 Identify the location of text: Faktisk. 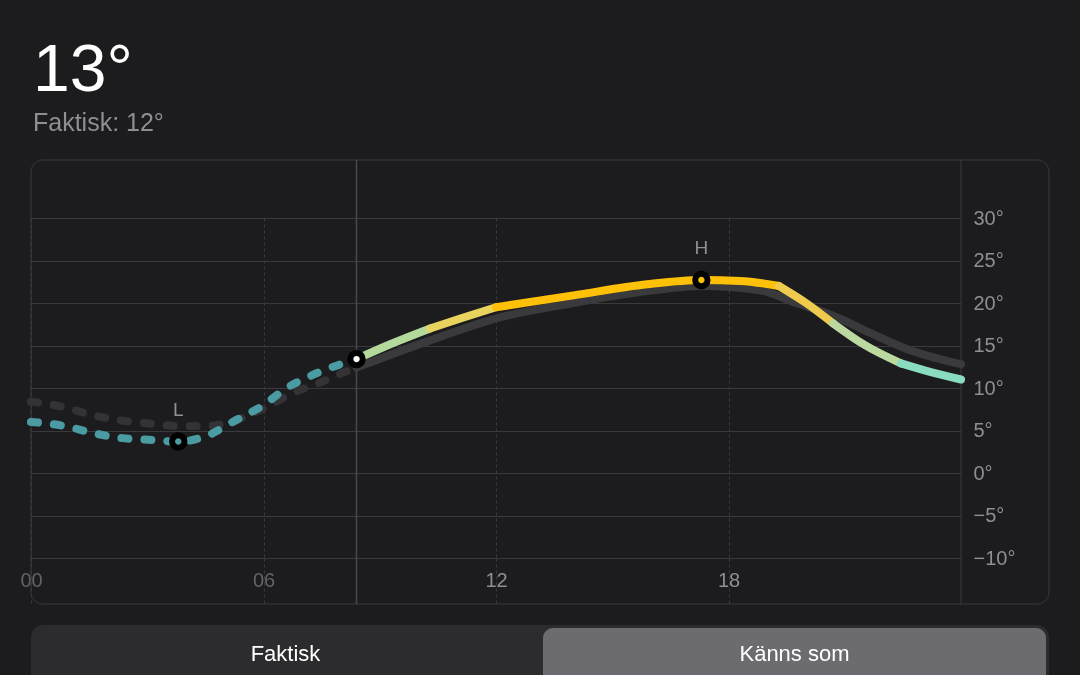
(286, 653).